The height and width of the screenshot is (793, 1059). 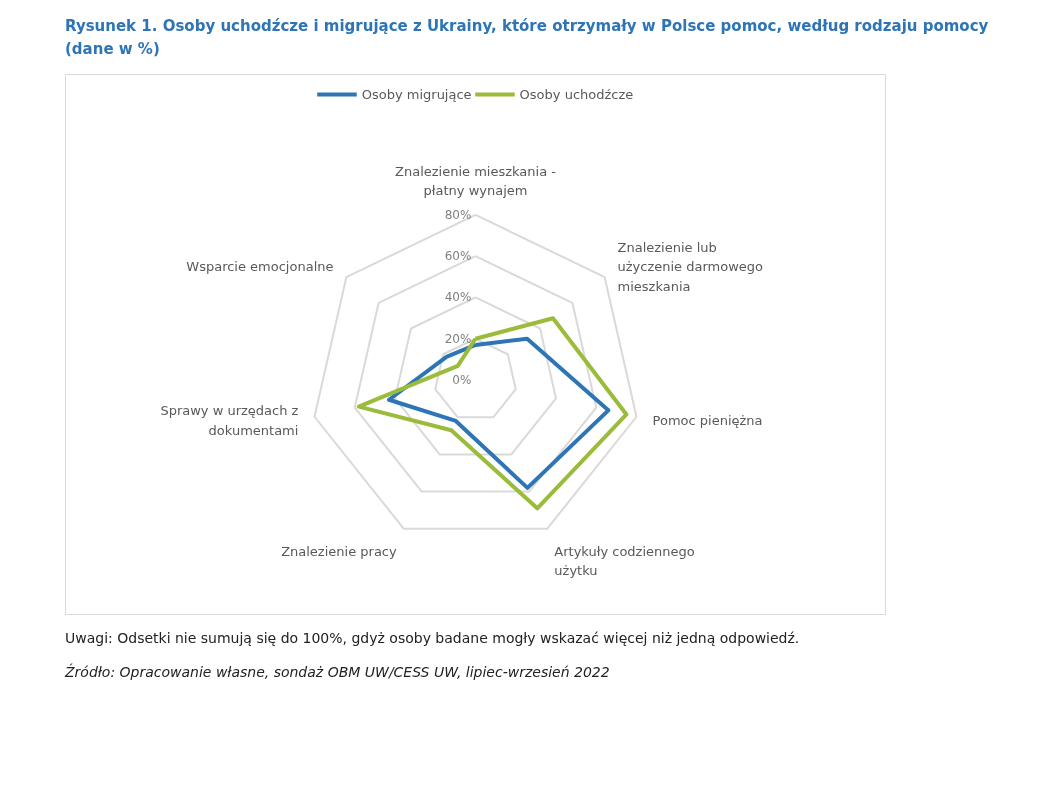 What do you see at coordinates (527, 38) in the screenshot?
I see `chart-title: Rysunek 1. Osoby uchodźcze i migrujące z Ukrainy, które otrzymały w Polsce pomoc, według rodzaju pomocy (dane w %)` at bounding box center [527, 38].